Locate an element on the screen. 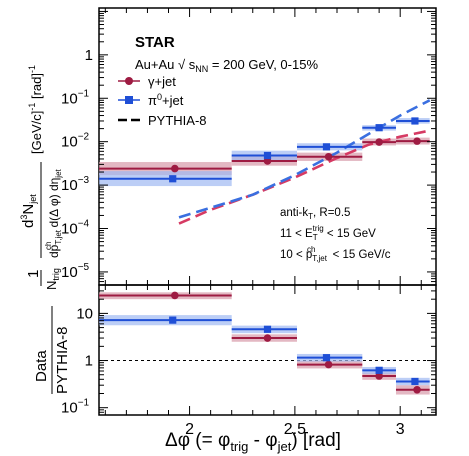 Image resolution: width=469 pixels, height=456 pixels. legend-pi0-jet: π0+jet is located at coordinates (151, 100).